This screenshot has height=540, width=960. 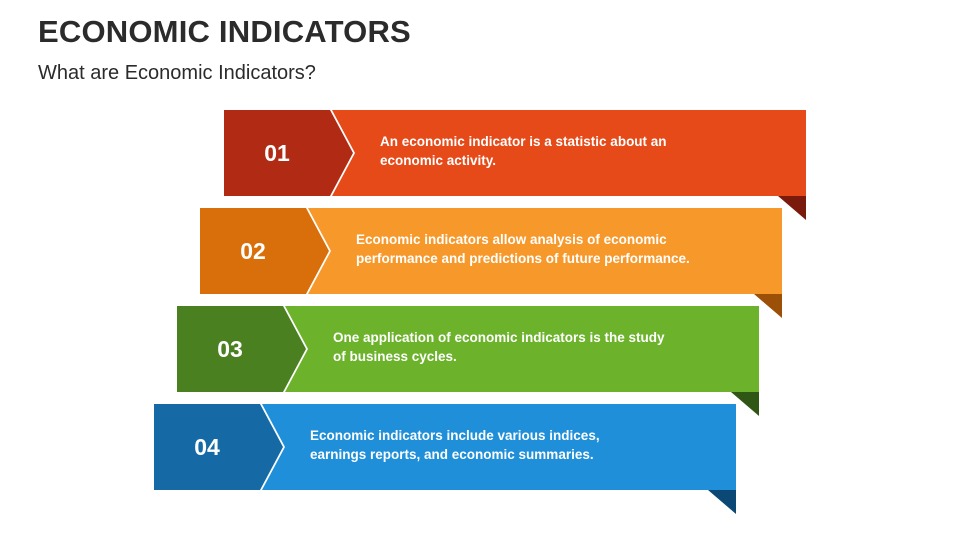 What do you see at coordinates (177, 73) in the screenshot?
I see `page-subtitle: What are Economic Indicators?` at bounding box center [177, 73].